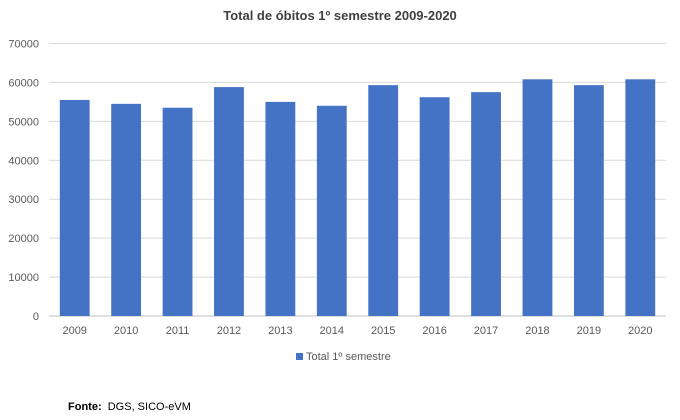 Image resolution: width=680 pixels, height=420 pixels. Describe the element at coordinates (383, 331) in the screenshot. I see `x-tick-label: 2015` at that location.